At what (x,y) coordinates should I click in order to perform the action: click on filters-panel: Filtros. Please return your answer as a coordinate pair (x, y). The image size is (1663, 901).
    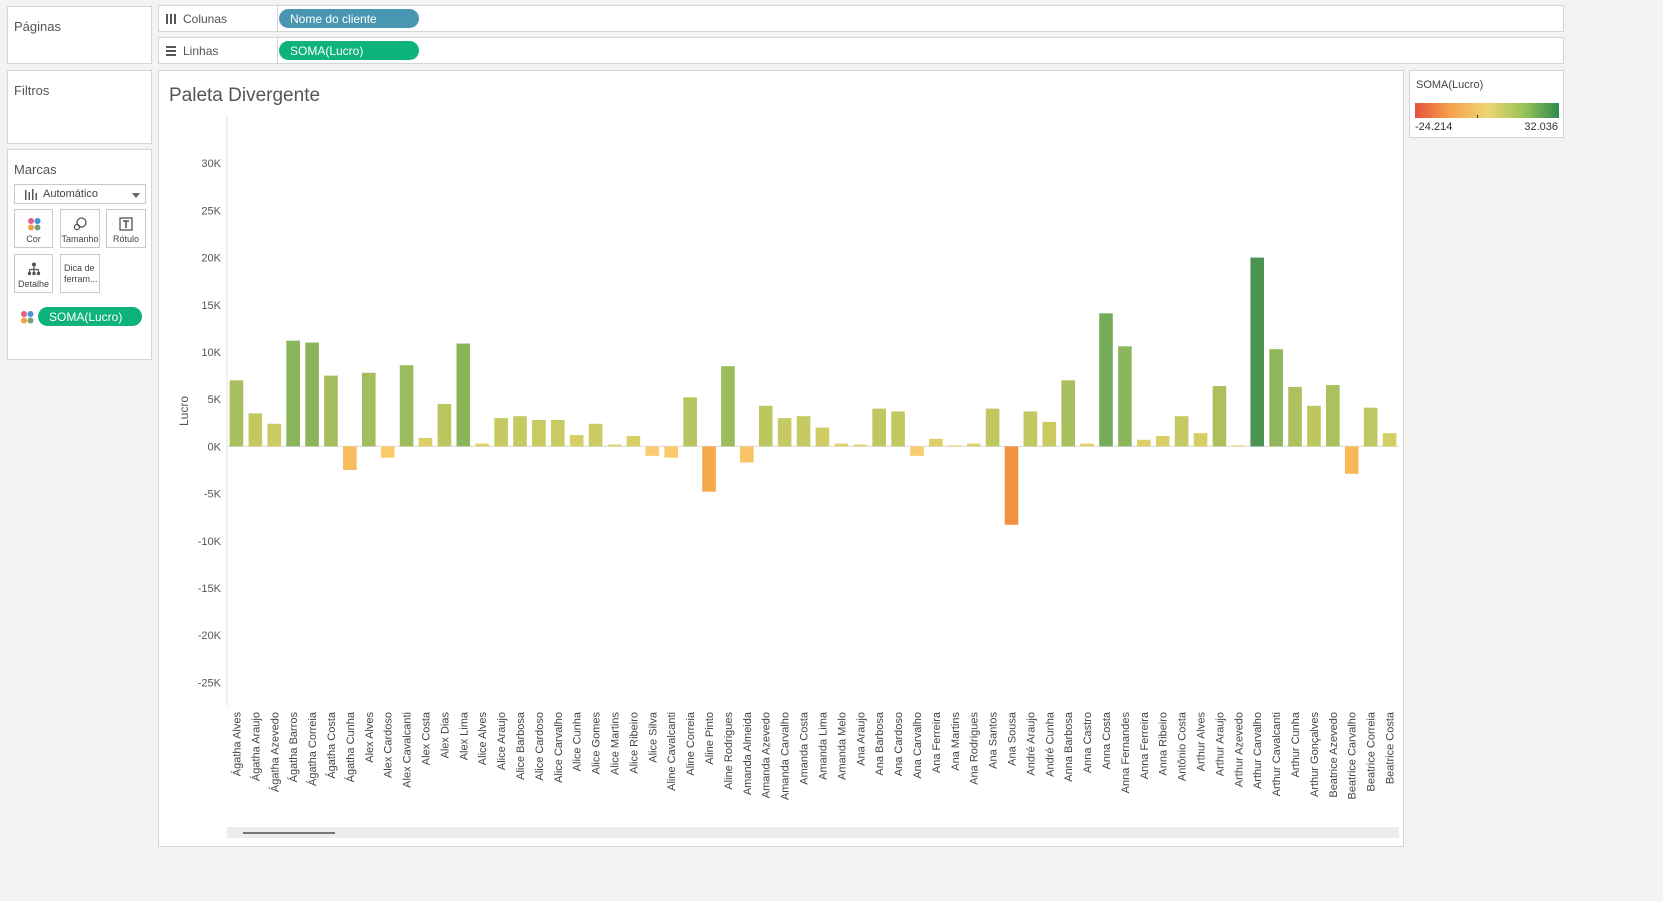
    Looking at the image, I should click on (79, 107).